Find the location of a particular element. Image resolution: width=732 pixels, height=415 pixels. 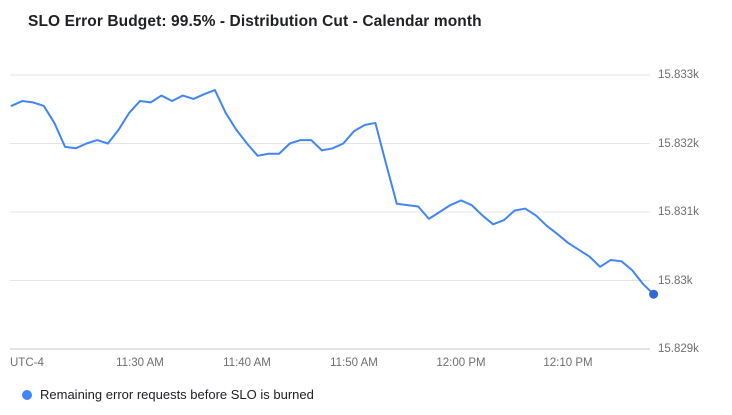

x-axis-tick-label: 11:40 AM is located at coordinates (247, 363).